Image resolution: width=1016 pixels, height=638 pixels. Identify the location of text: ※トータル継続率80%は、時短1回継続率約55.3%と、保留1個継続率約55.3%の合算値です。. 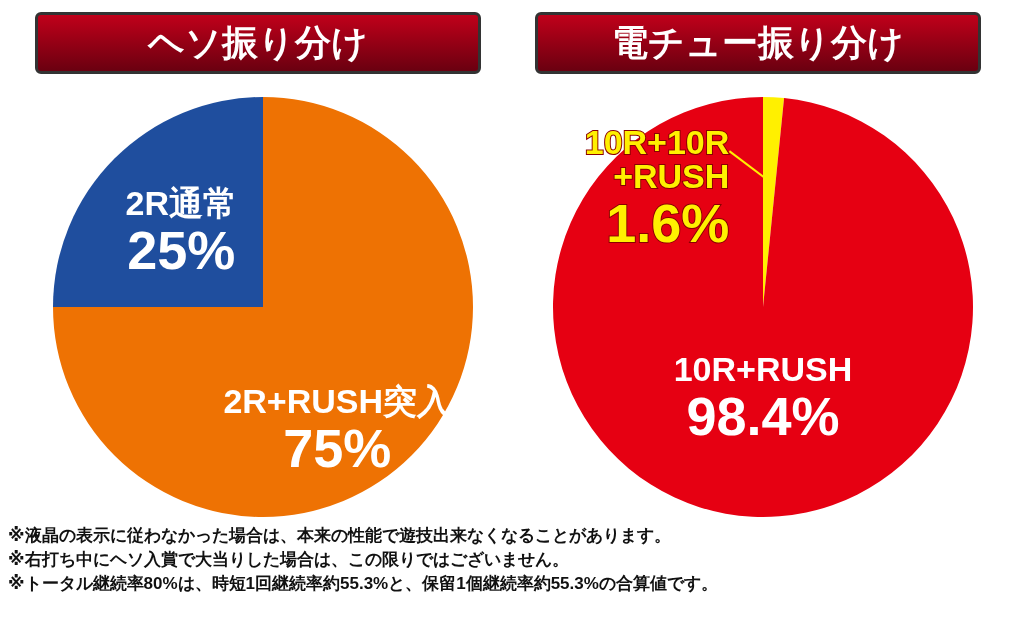
(363, 584).